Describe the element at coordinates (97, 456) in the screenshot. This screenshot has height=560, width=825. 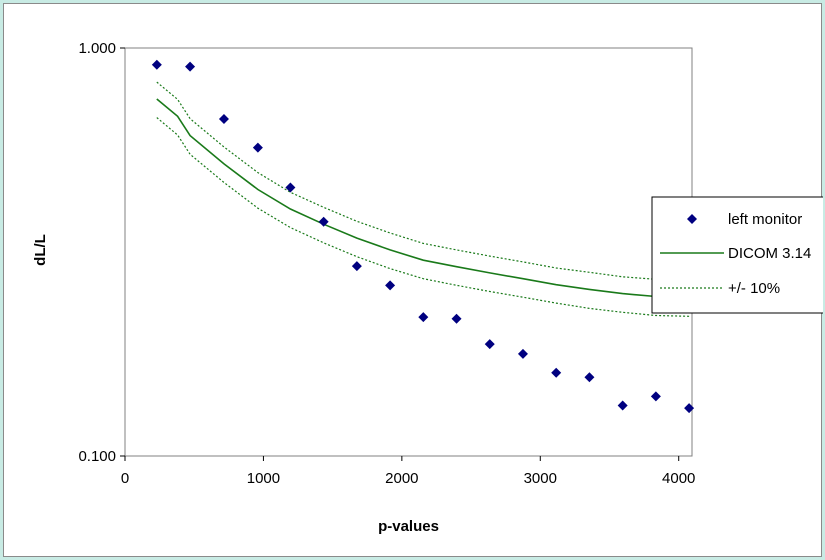
I see `y-tick-label: 0.100` at that location.